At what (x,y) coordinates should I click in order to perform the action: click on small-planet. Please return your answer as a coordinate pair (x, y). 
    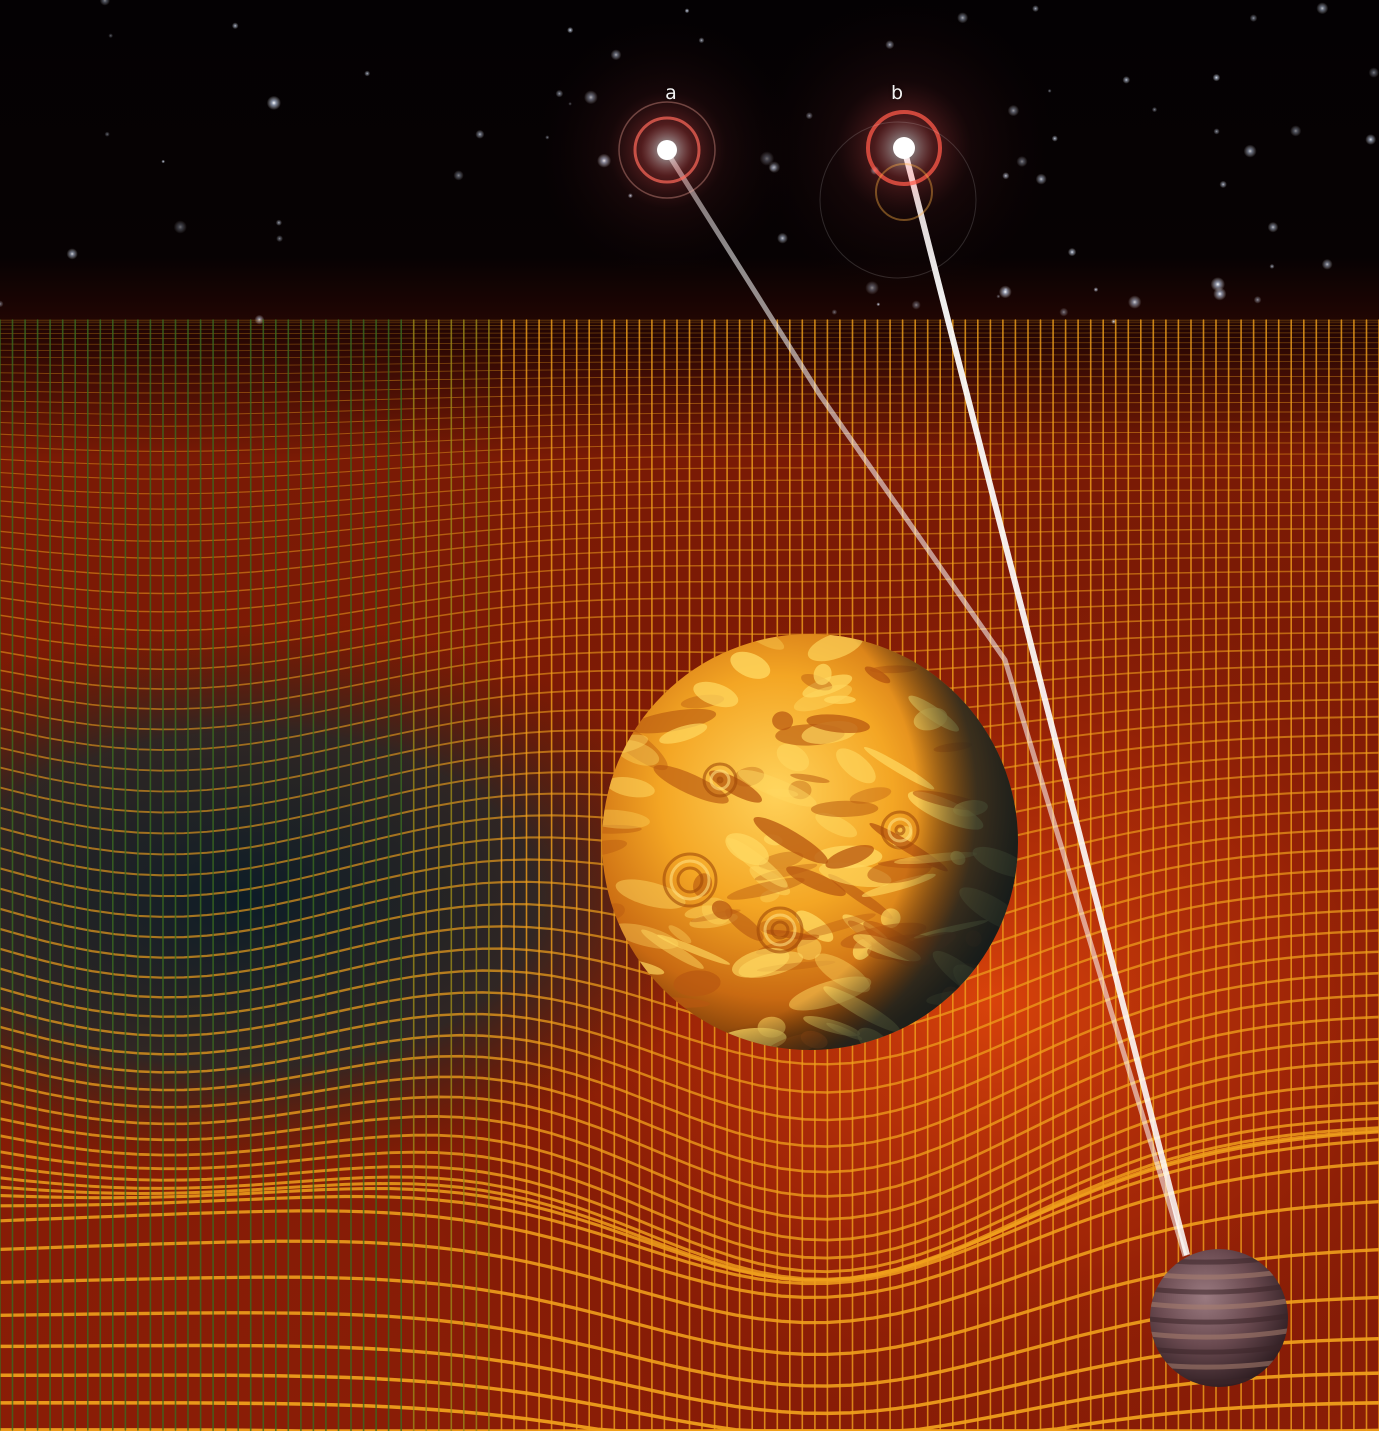
    Looking at the image, I should click on (1219, 1318).